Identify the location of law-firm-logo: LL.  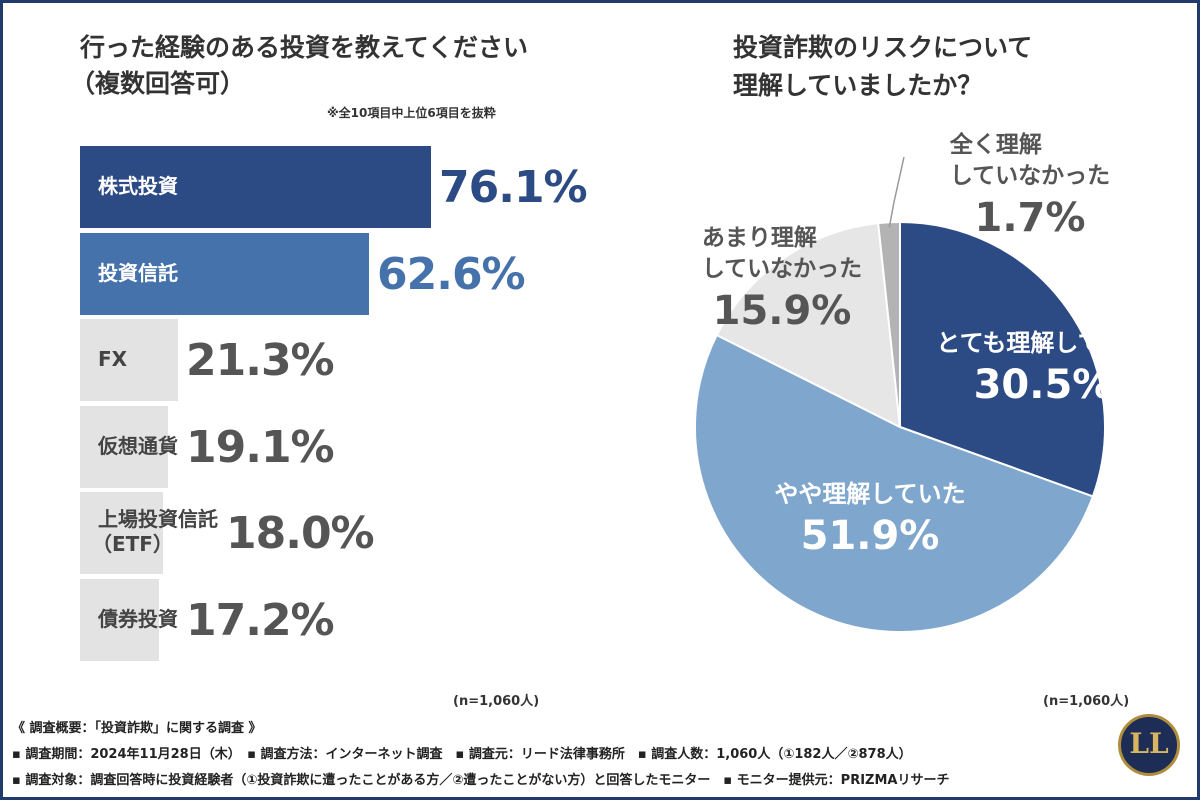
(1149, 745).